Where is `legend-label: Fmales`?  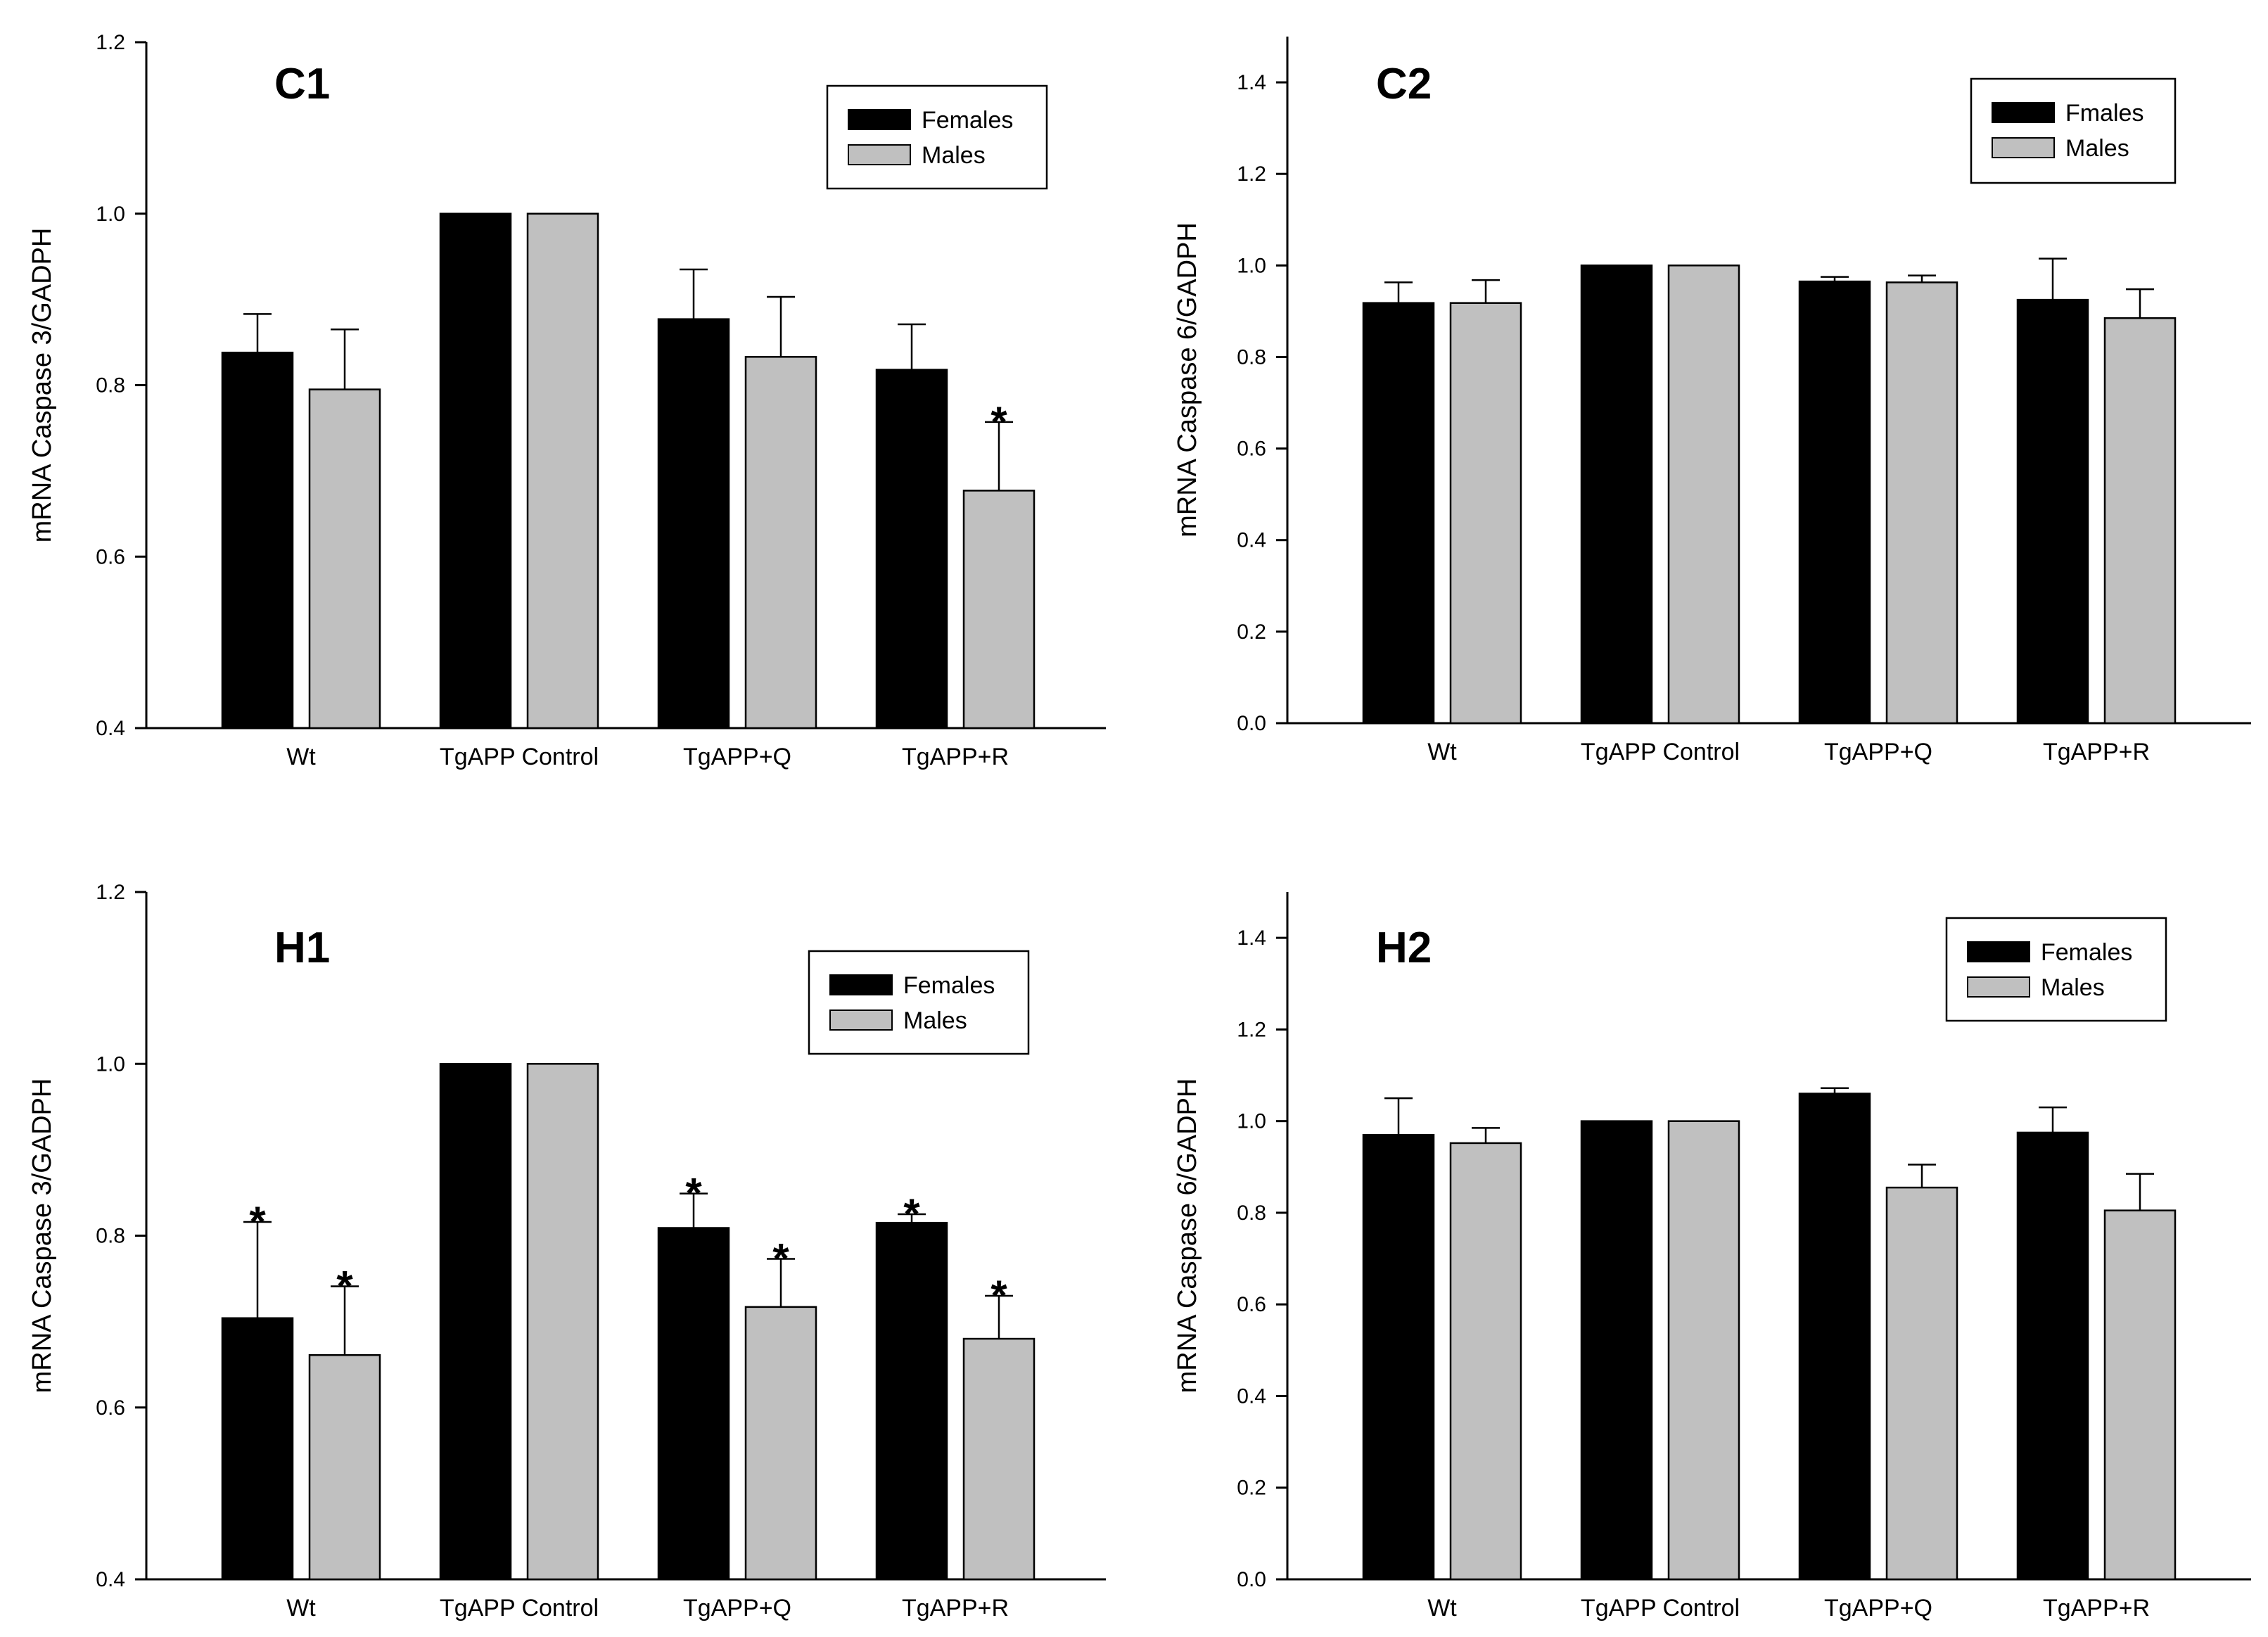
legend-label: Fmales is located at coordinates (2104, 113).